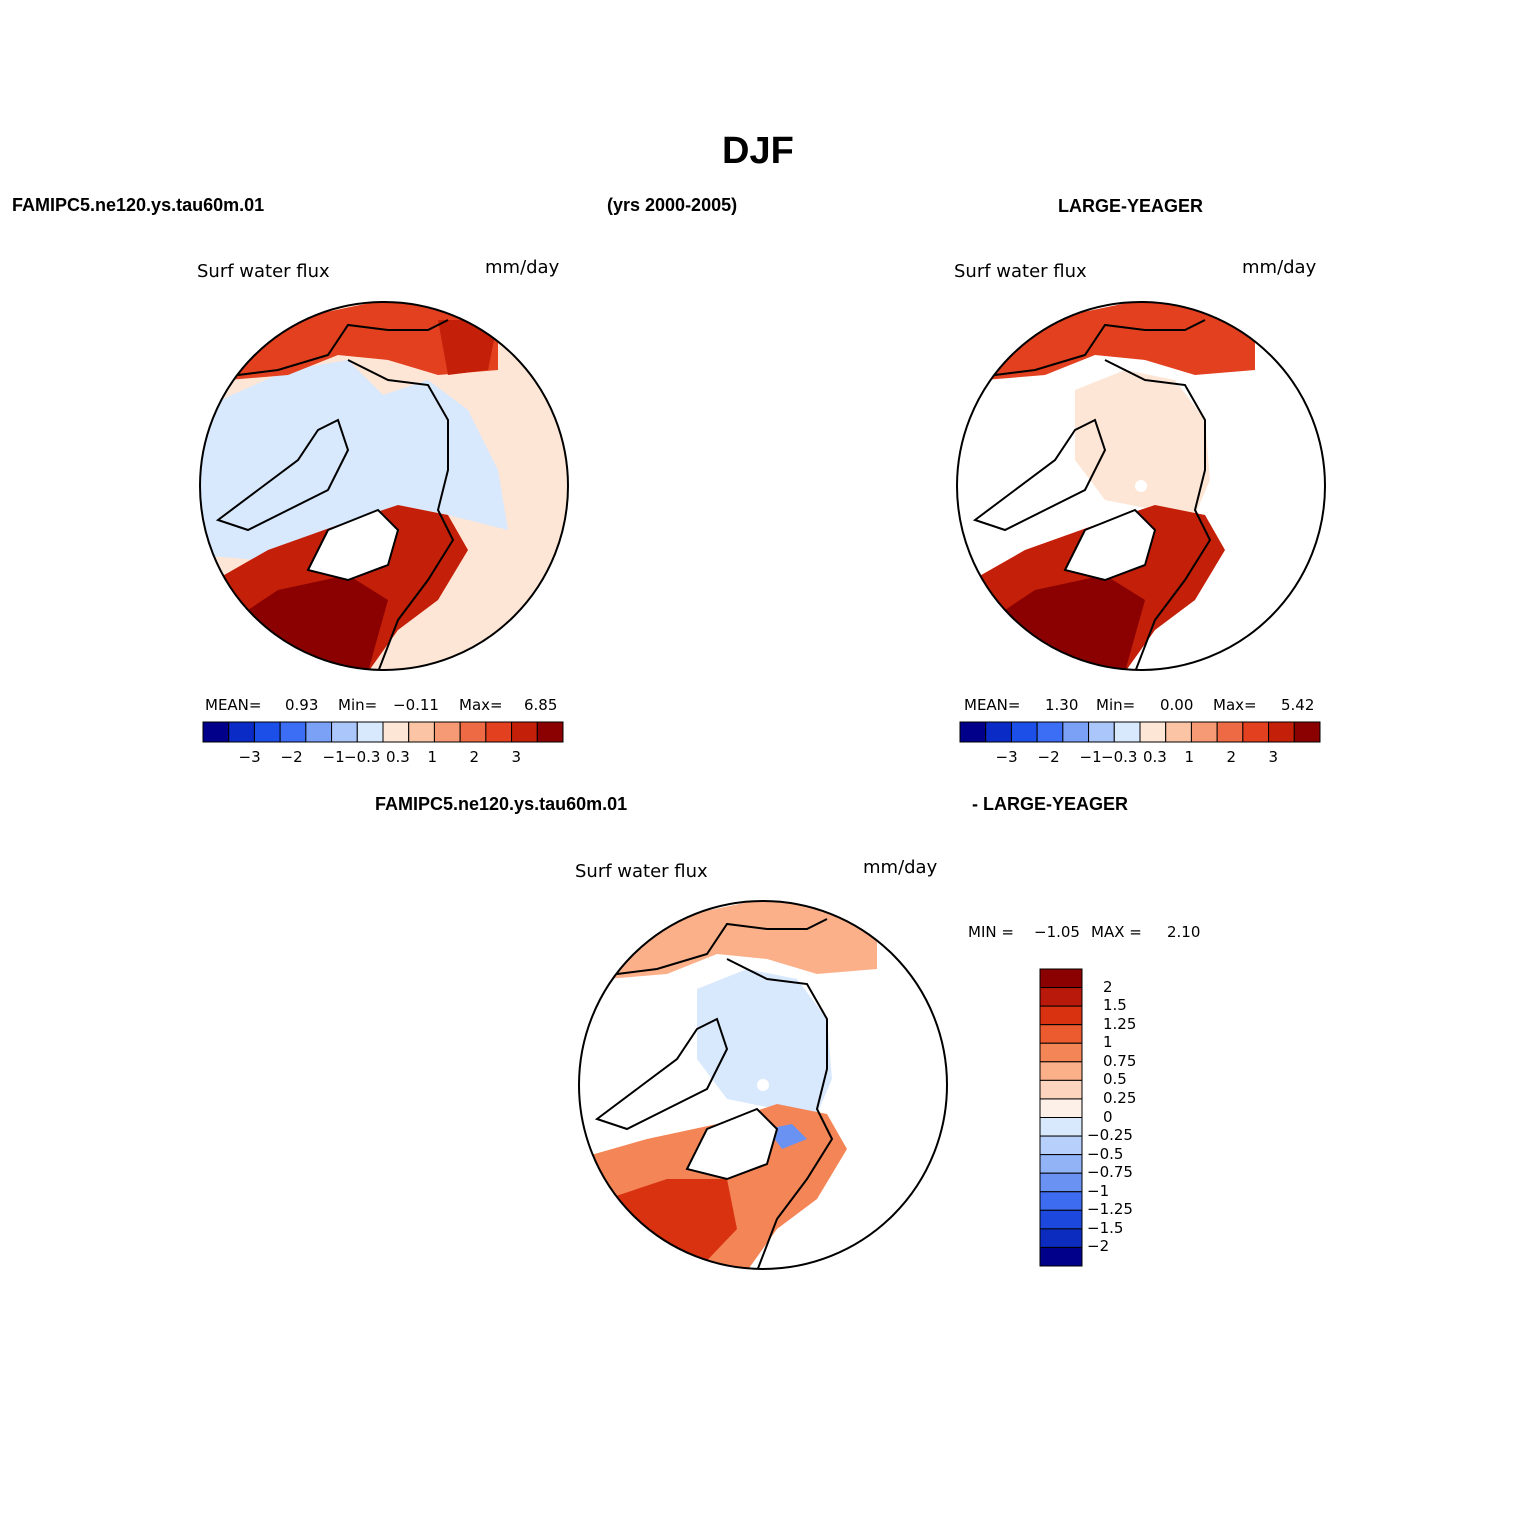  Describe the element at coordinates (1110, 1209) in the screenshot. I see `colorbar-tick-label: −1.25` at that location.